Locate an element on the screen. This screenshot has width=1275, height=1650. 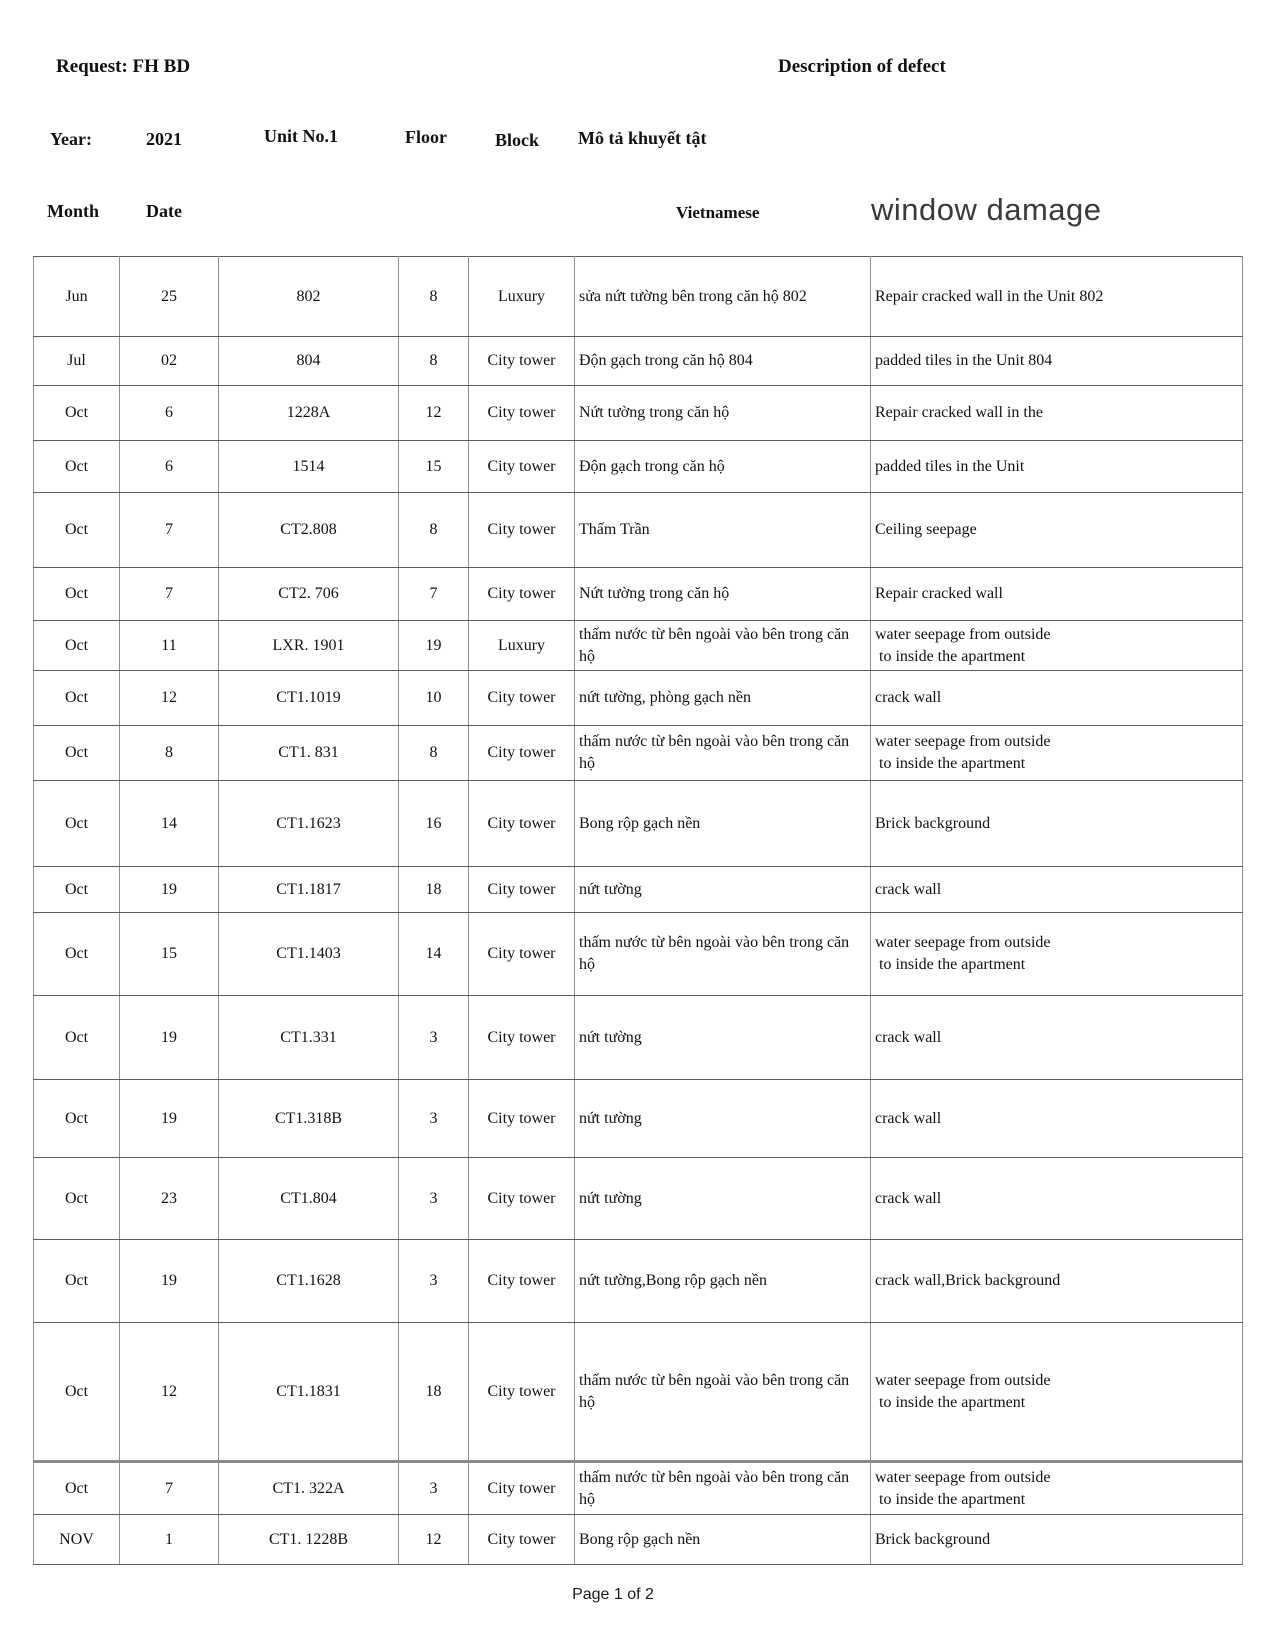
cell-description-vietnamese: Độn gạch trong căn hộ is located at coordinates (722, 466).